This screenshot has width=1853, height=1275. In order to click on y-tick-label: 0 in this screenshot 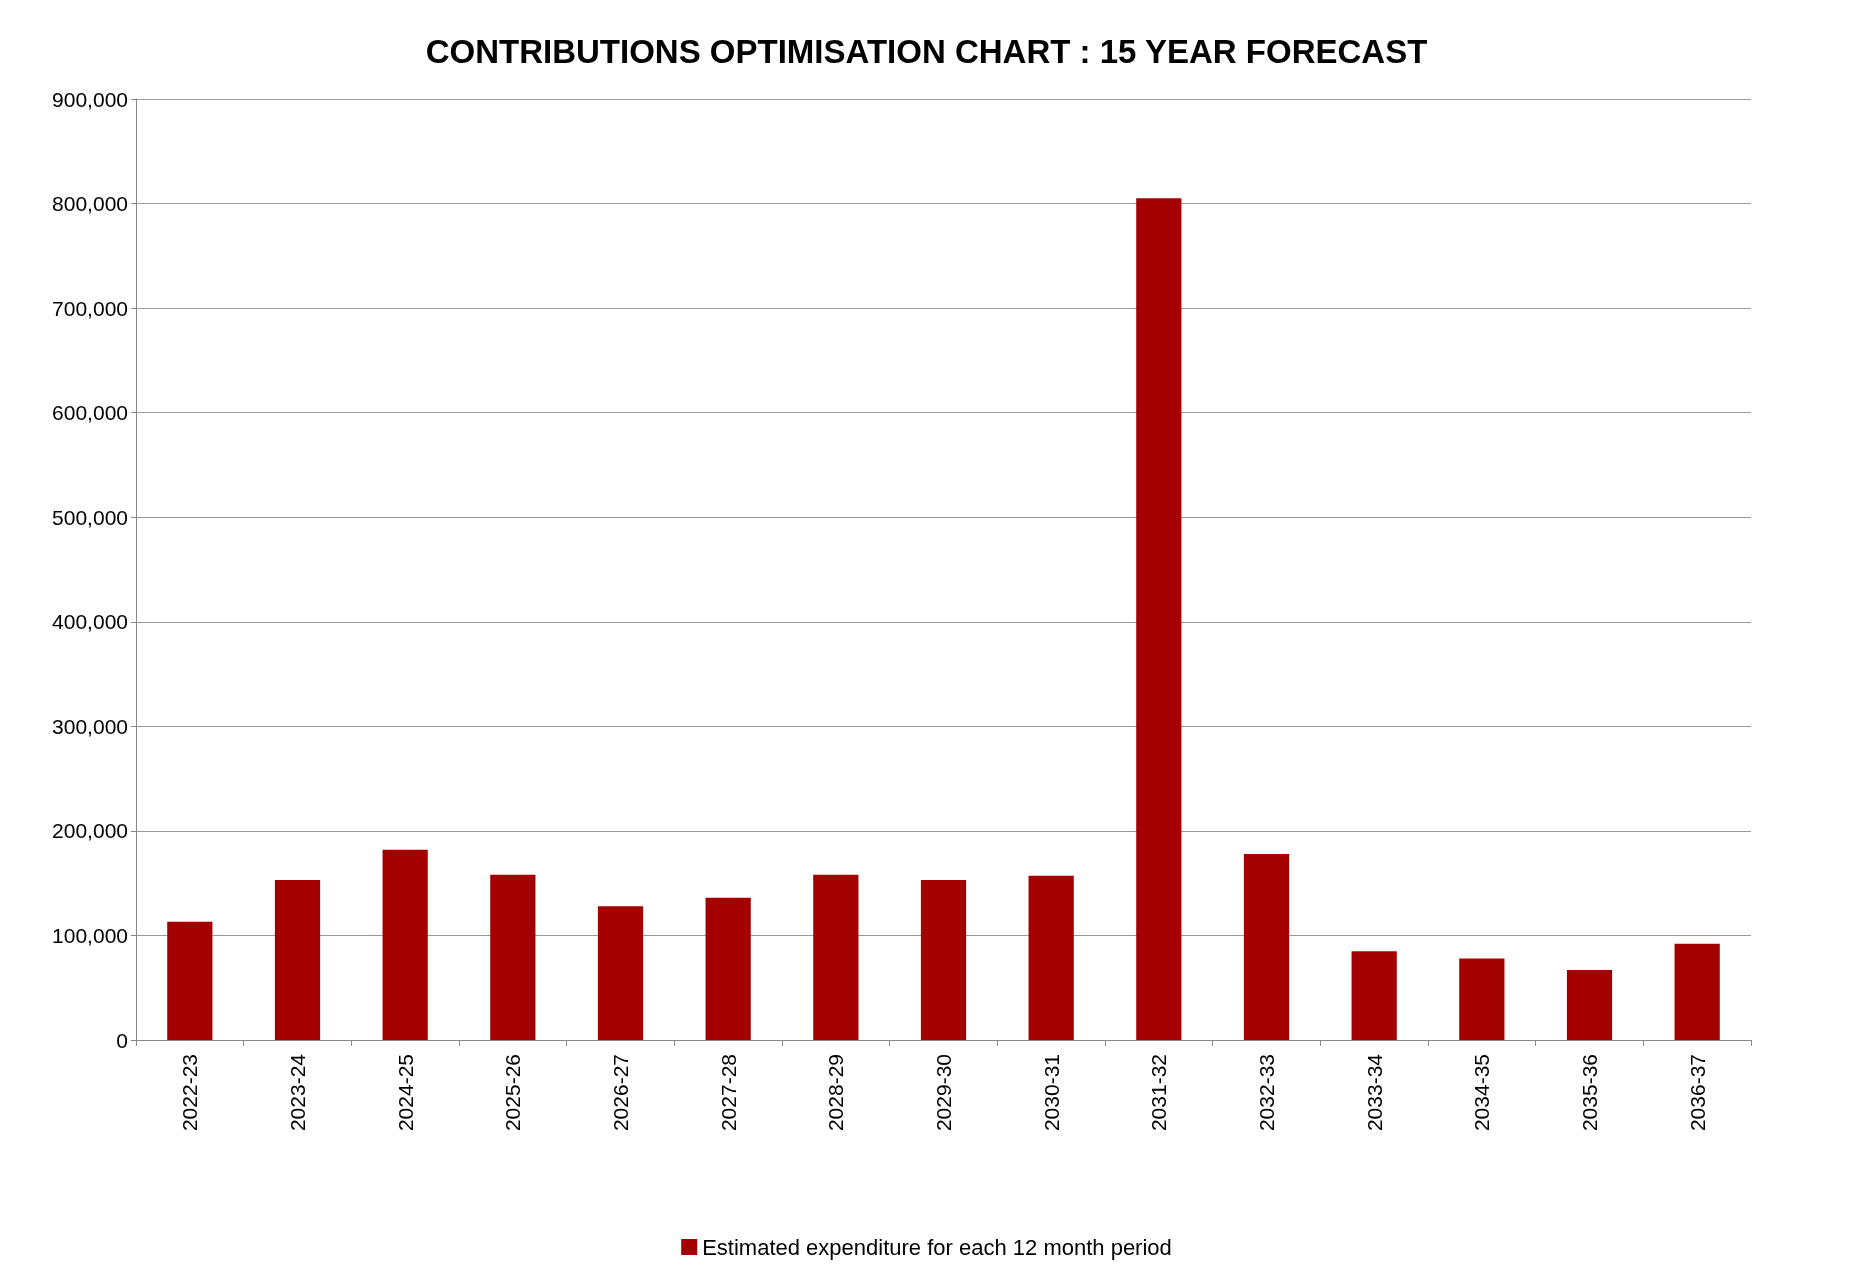, I will do `click(122, 1040)`.